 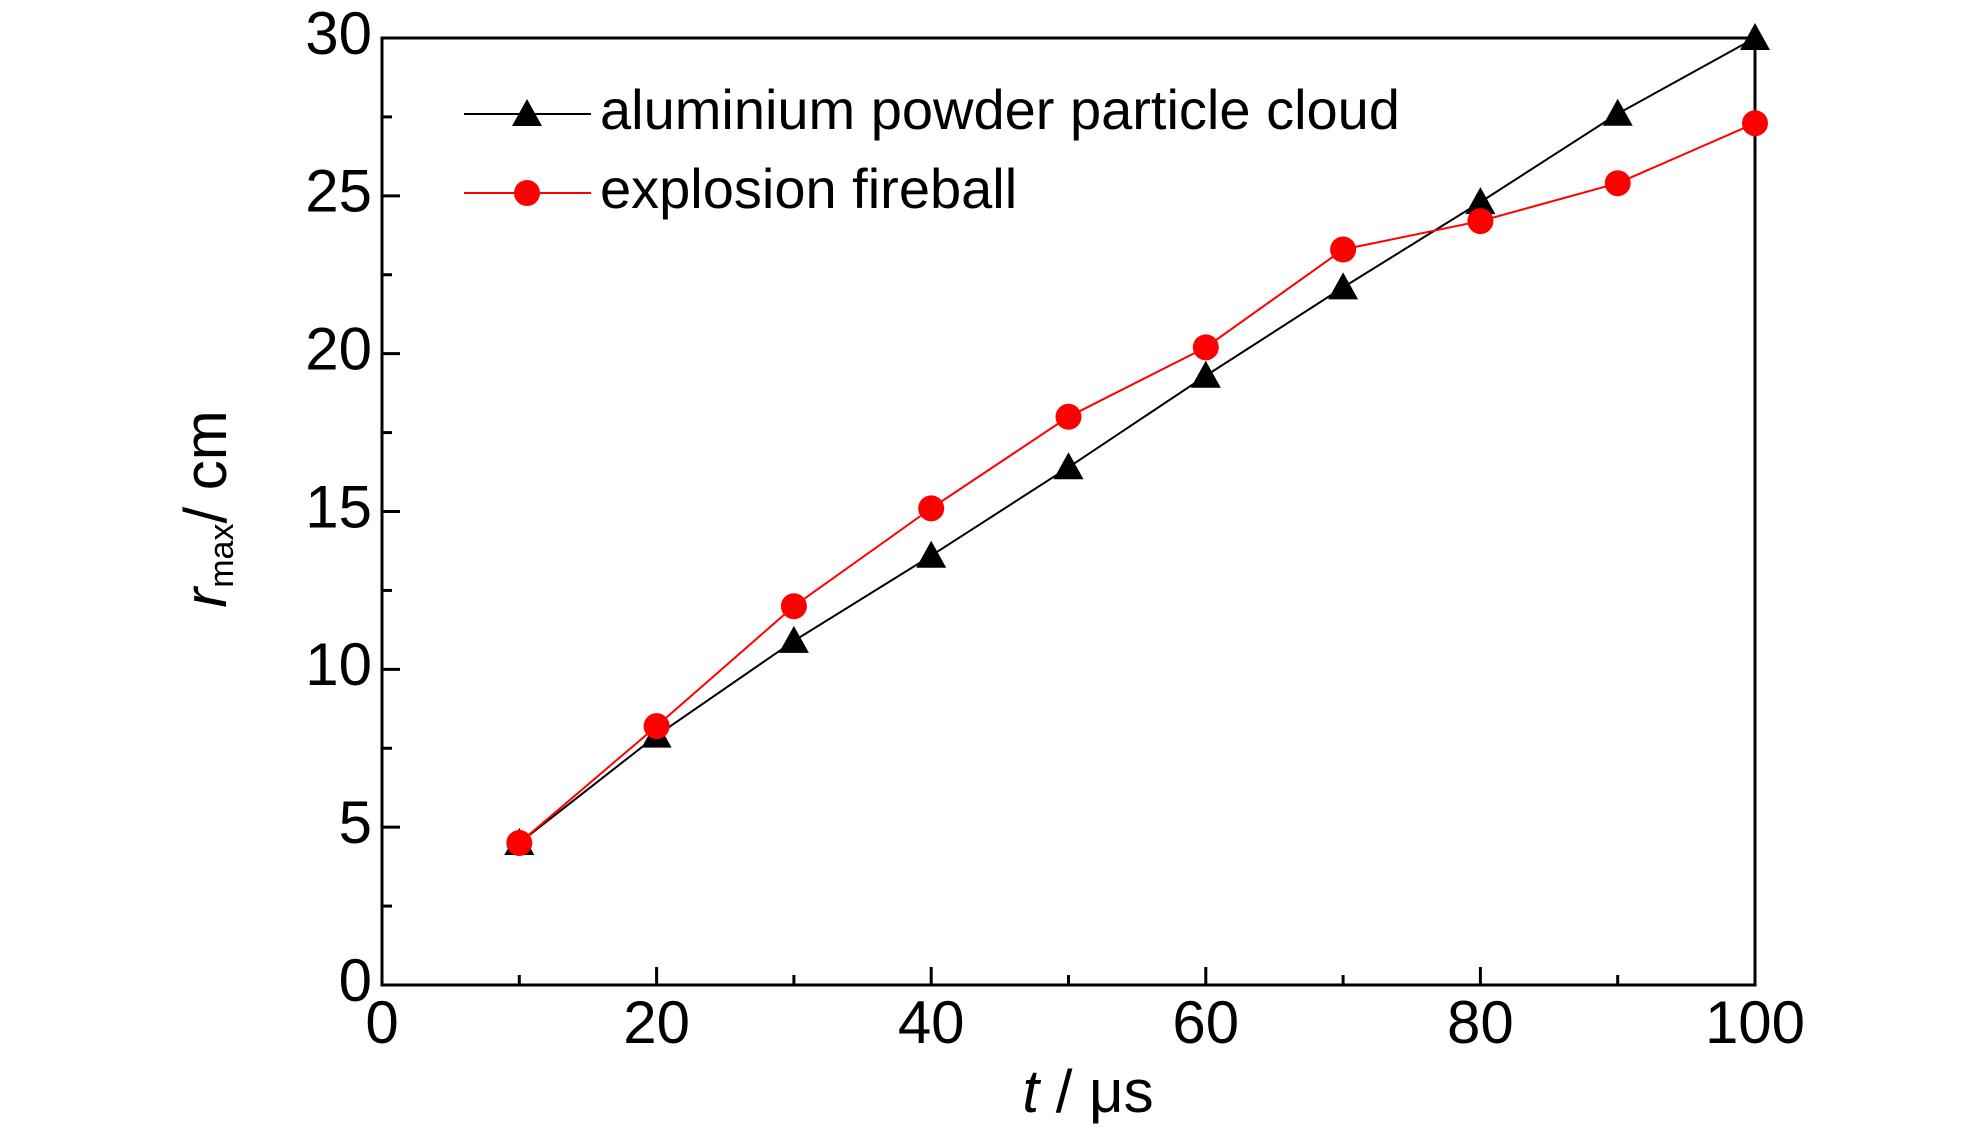 I want to click on x-tick-label: 60, so click(x=1205, y=1022).